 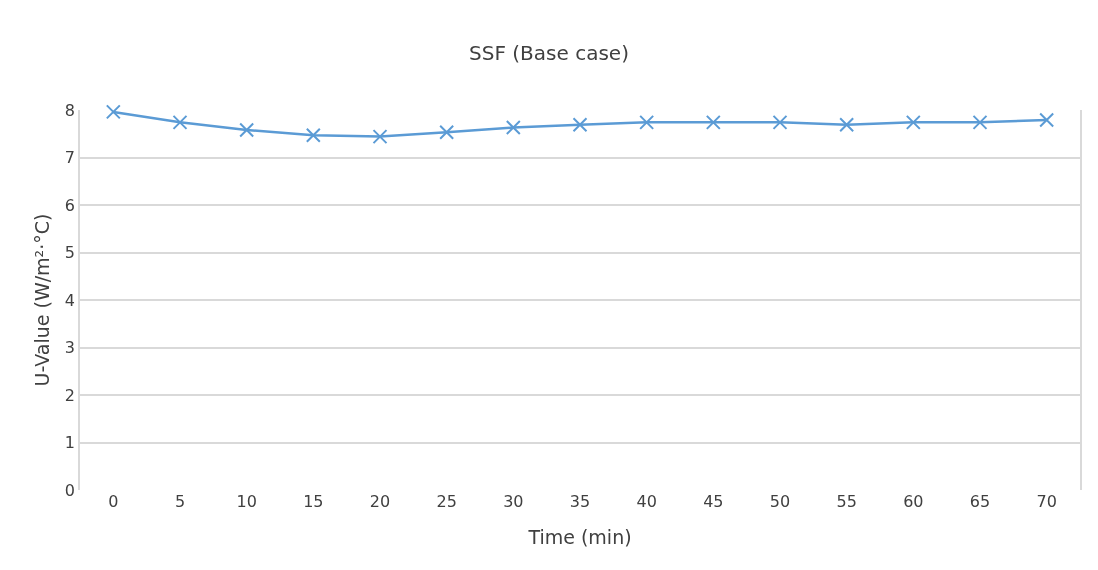 I want to click on x-tick-label: 5, so click(x=180, y=501).